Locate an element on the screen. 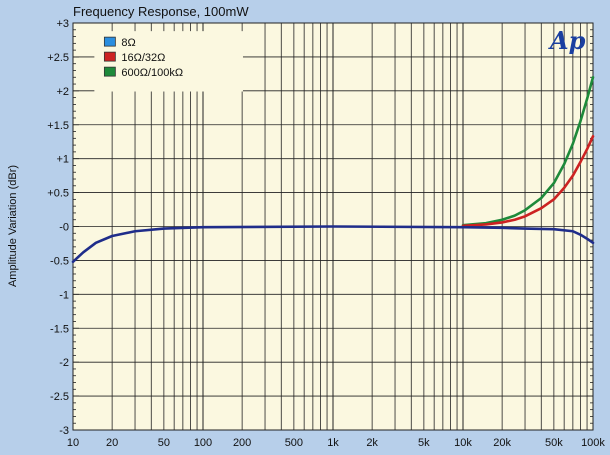 The height and width of the screenshot is (455, 610). ap-logo-icon: Ap is located at coordinates (567, 40).